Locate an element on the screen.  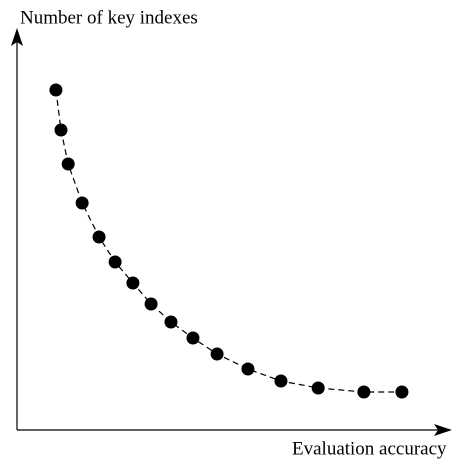
x-axis-arrow is located at coordinates (443, 430).